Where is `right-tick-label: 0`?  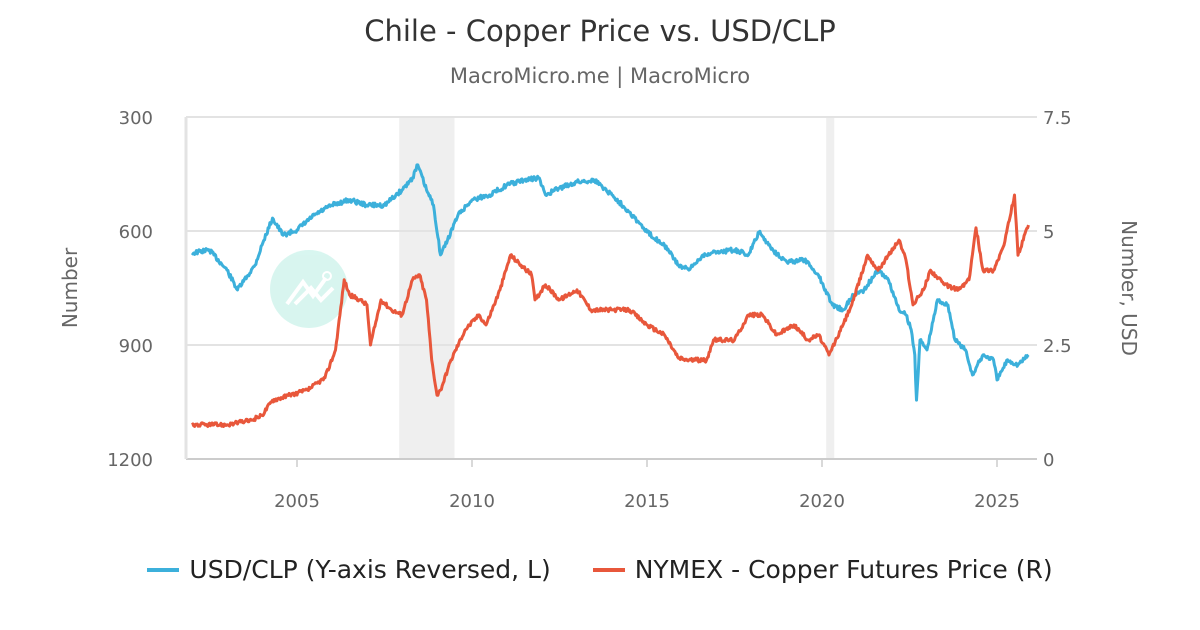
right-tick-label: 0 is located at coordinates (1048, 460).